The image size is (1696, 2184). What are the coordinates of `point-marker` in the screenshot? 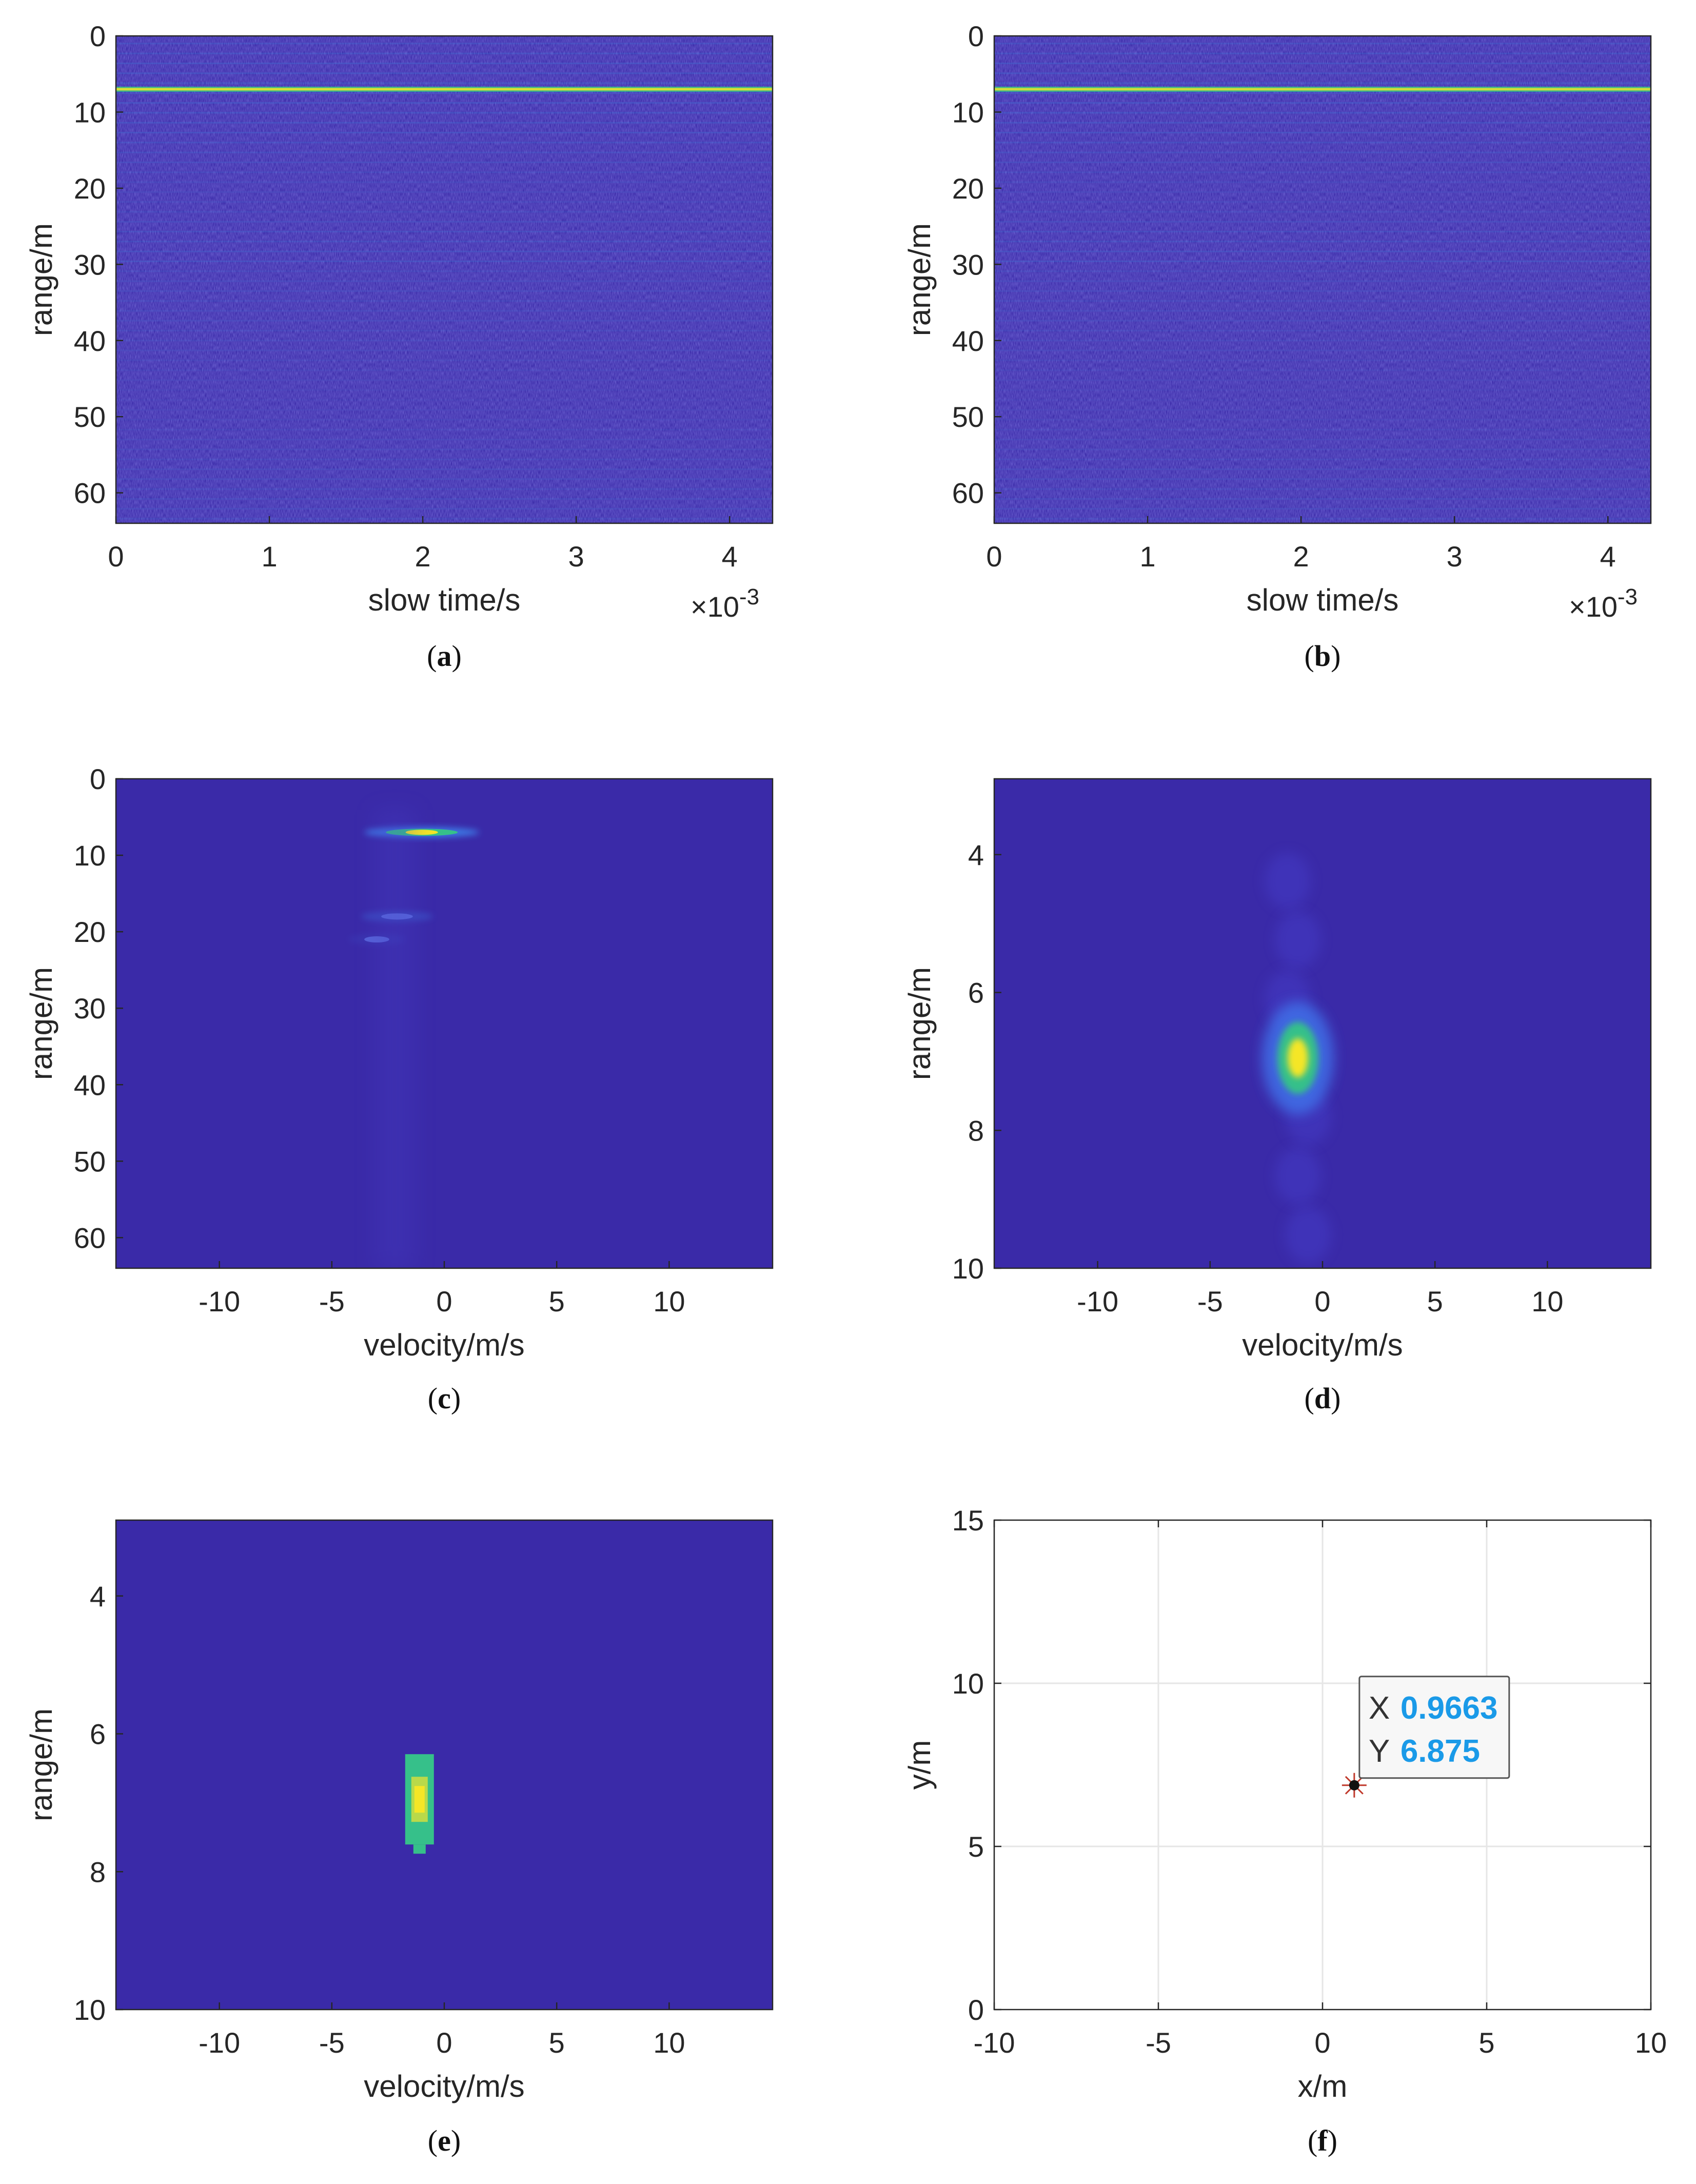 It's located at (1354, 1785).